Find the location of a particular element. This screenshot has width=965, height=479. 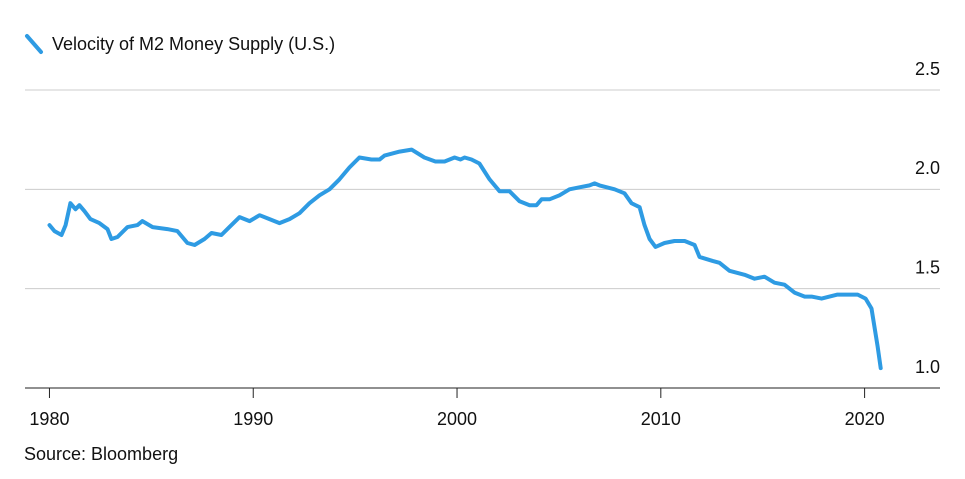

source: Source: Bloomberg is located at coordinates (101, 454).